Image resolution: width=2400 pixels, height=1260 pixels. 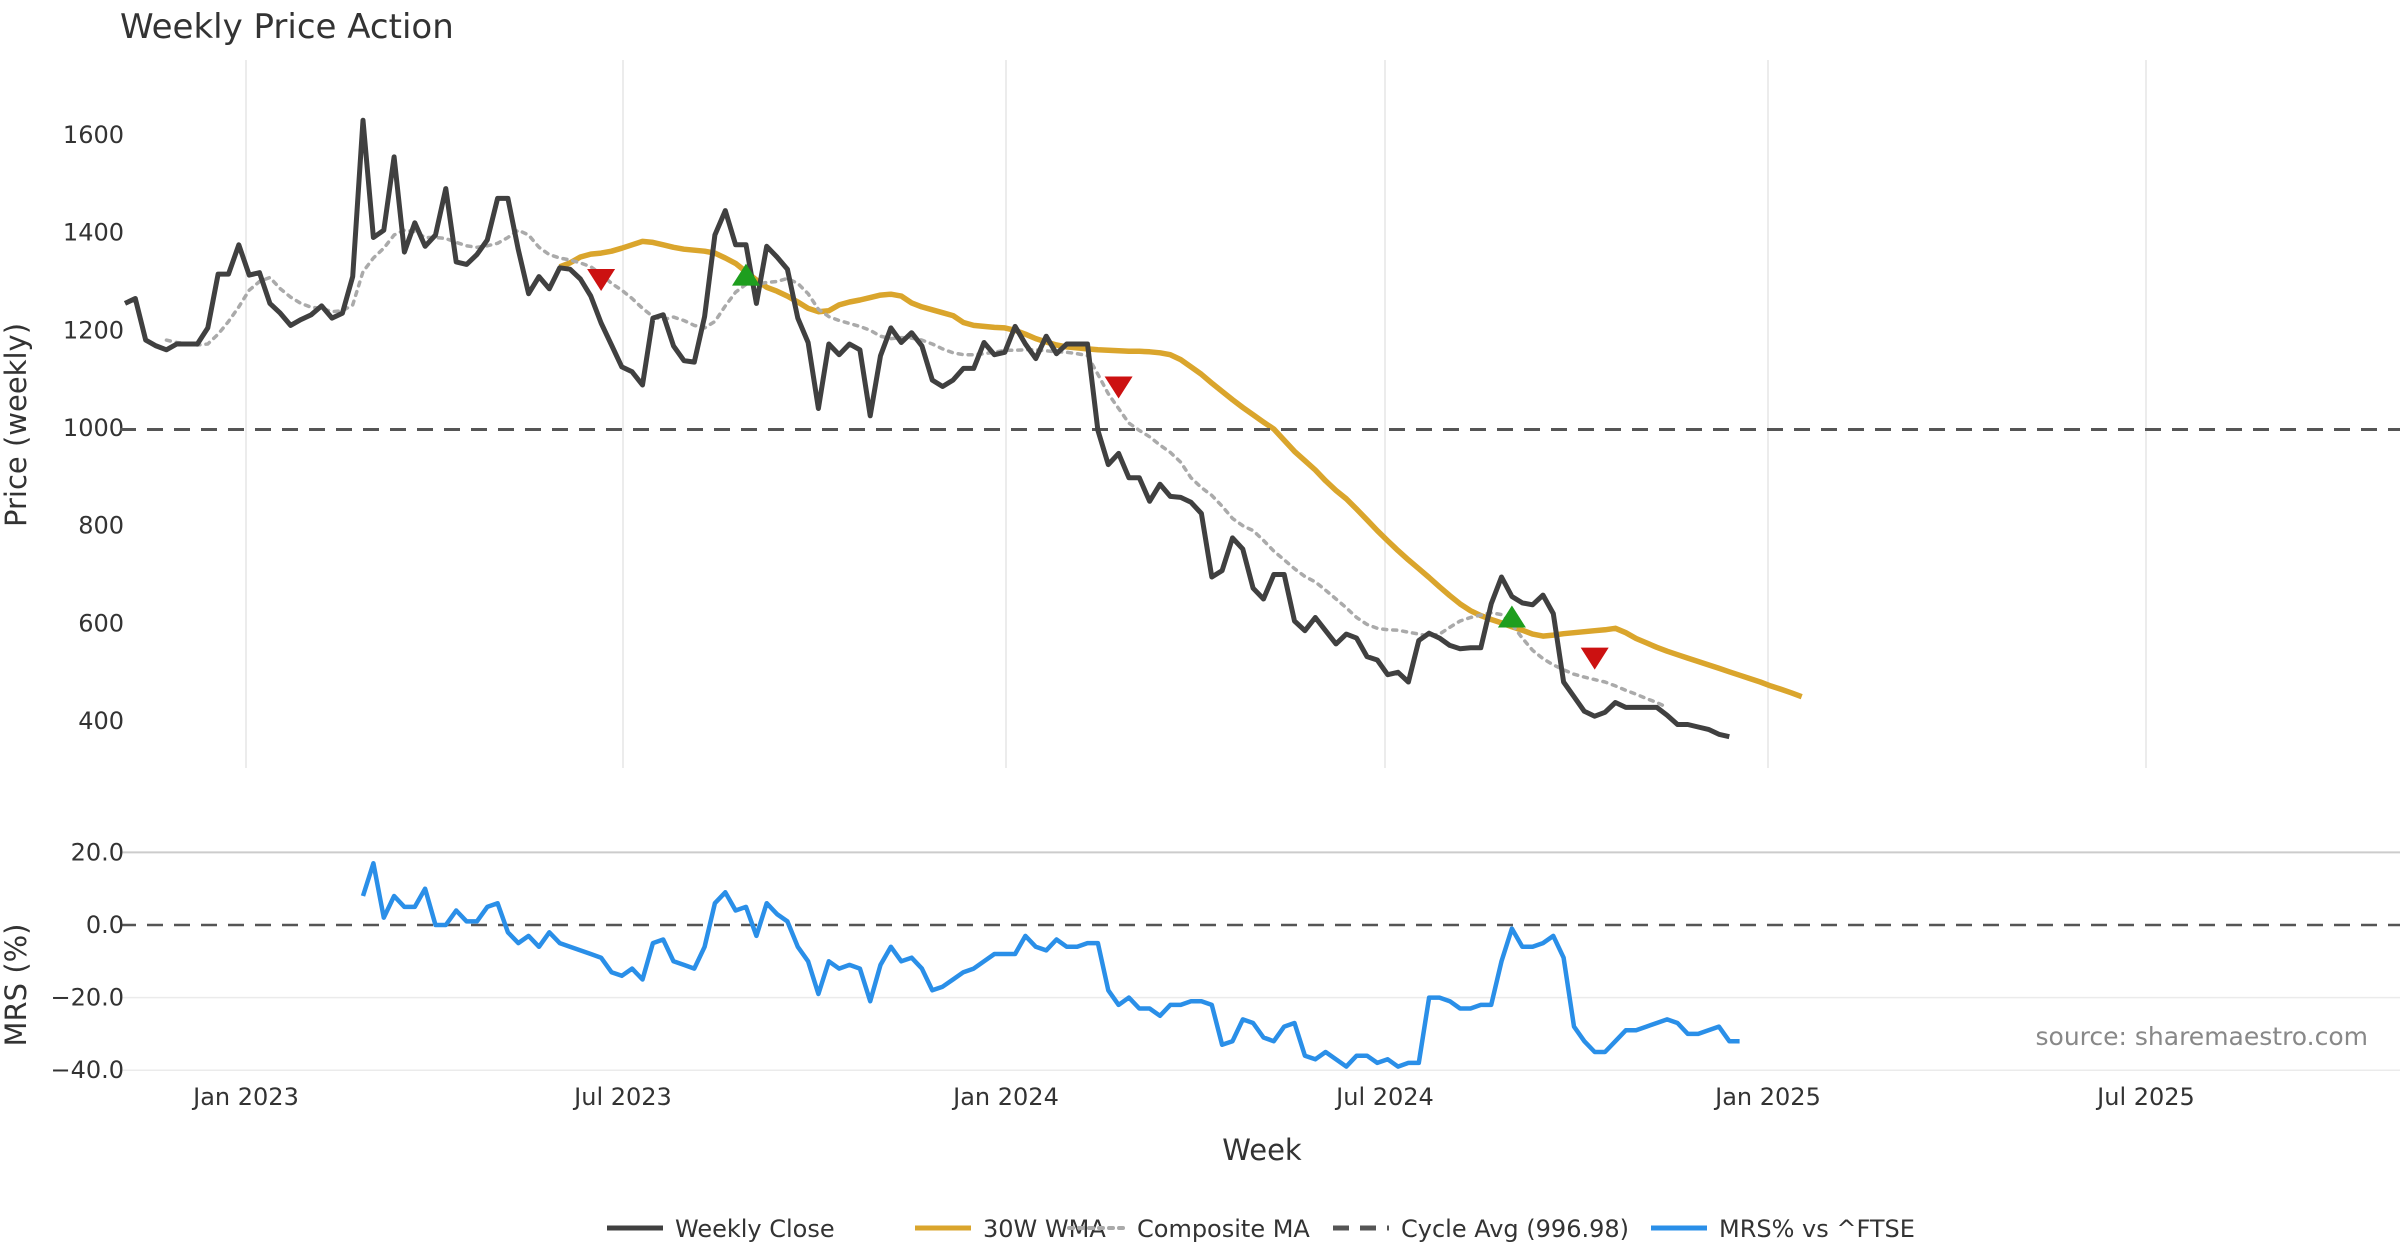 What do you see at coordinates (755, 1229) in the screenshot?
I see `legend-label: Weekly Close` at bounding box center [755, 1229].